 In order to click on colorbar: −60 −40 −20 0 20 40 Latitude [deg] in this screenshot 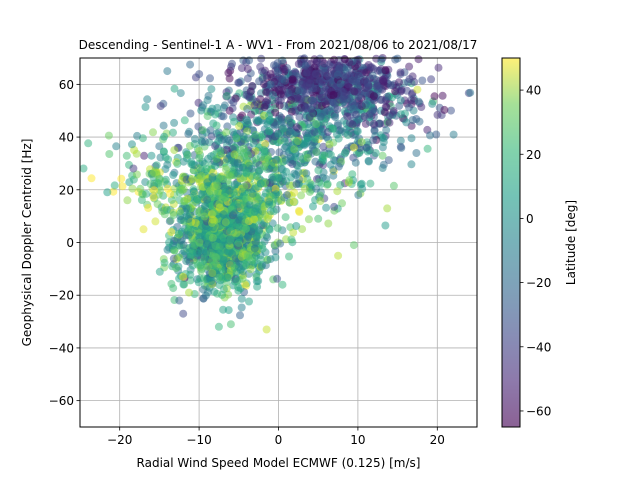, I will do `click(539, 242)`.